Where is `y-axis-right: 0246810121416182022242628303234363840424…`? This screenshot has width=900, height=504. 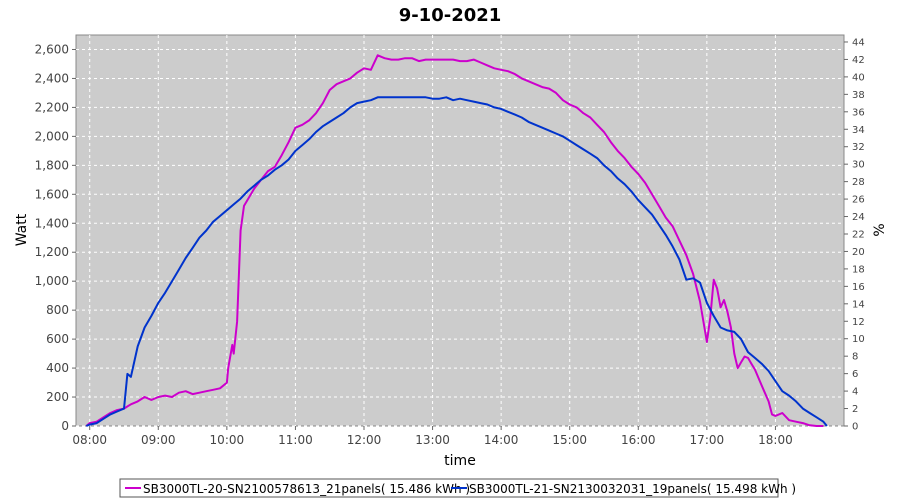
y-axis-right: 0246810121416182022242628303234363840424… is located at coordinates (854, 235).